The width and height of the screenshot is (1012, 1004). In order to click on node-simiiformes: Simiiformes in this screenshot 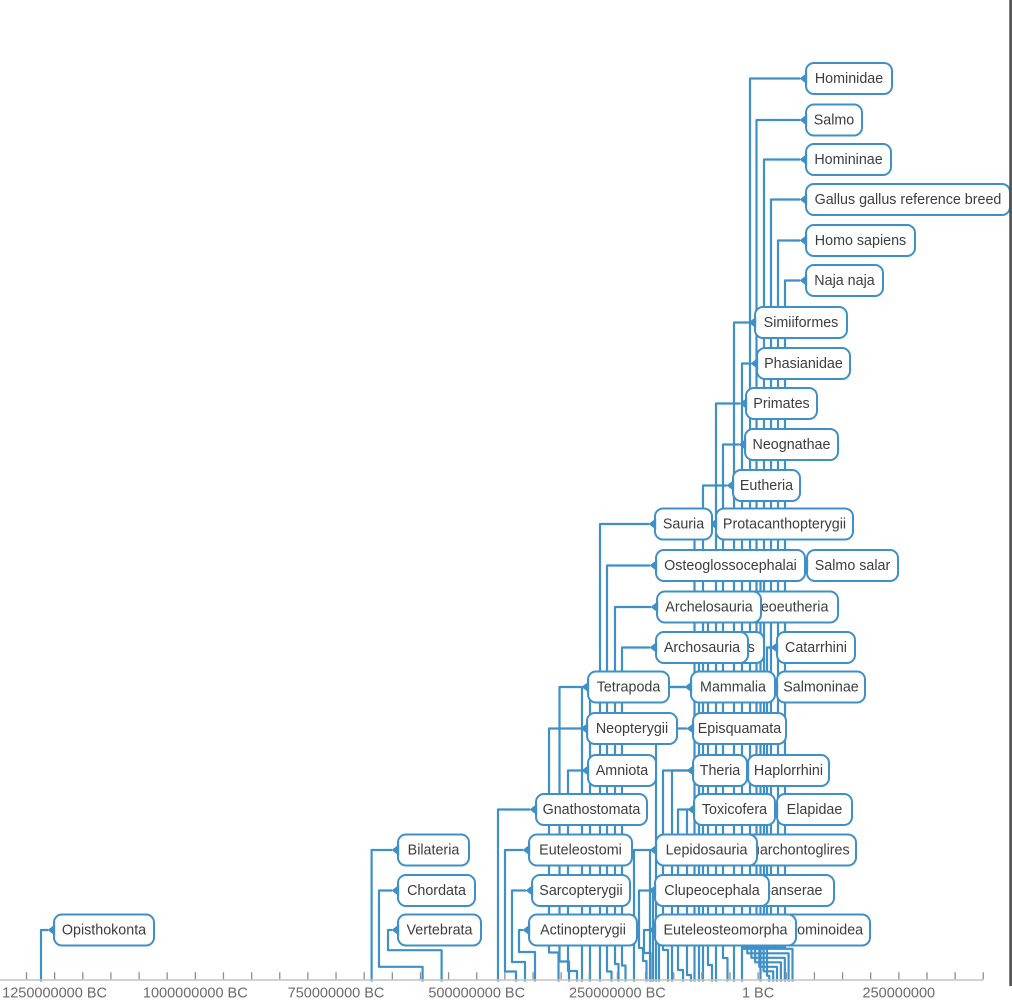, I will do `click(798, 322)`.